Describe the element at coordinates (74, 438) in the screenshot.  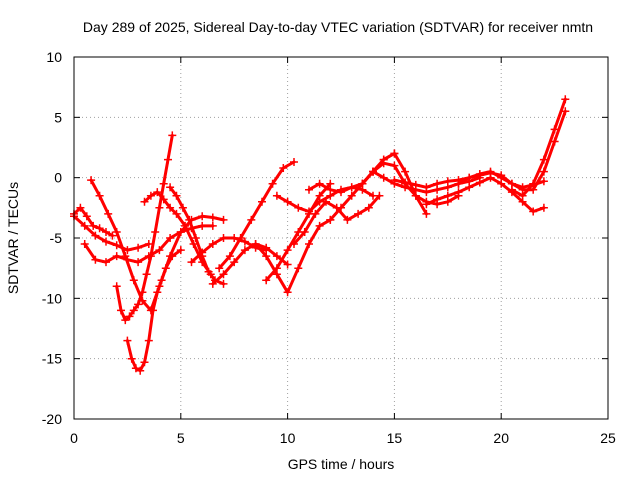
I see `x-tick-label: 0` at that location.